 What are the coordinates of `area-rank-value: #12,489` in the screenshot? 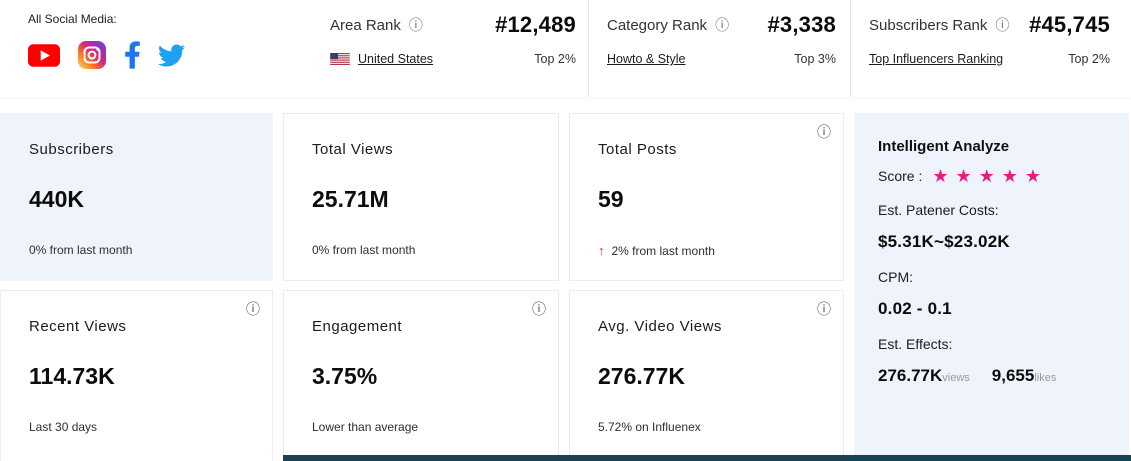 It's located at (535, 24).